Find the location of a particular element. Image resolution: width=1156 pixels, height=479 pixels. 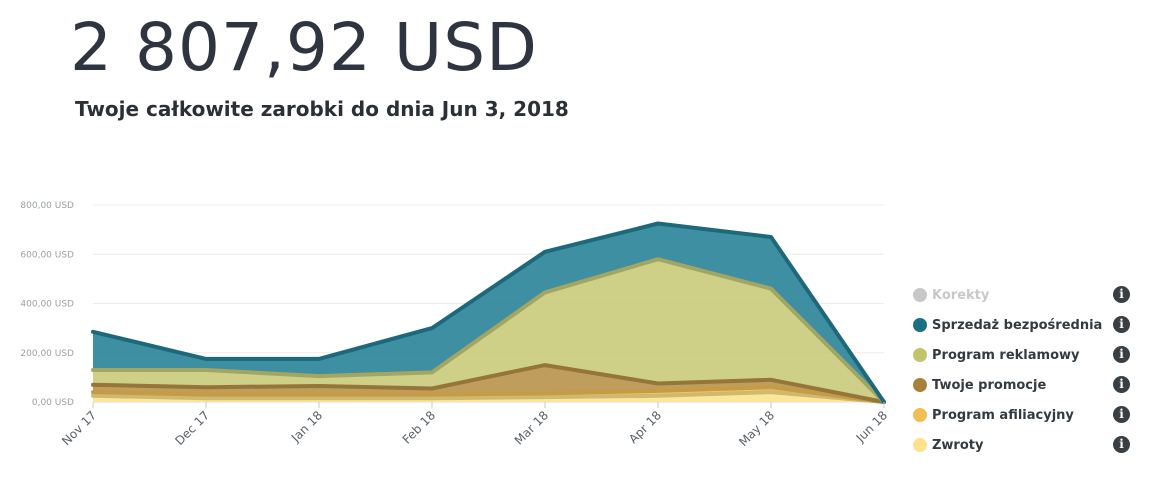

y-tick-label: 400,00 USD is located at coordinates (47, 305).